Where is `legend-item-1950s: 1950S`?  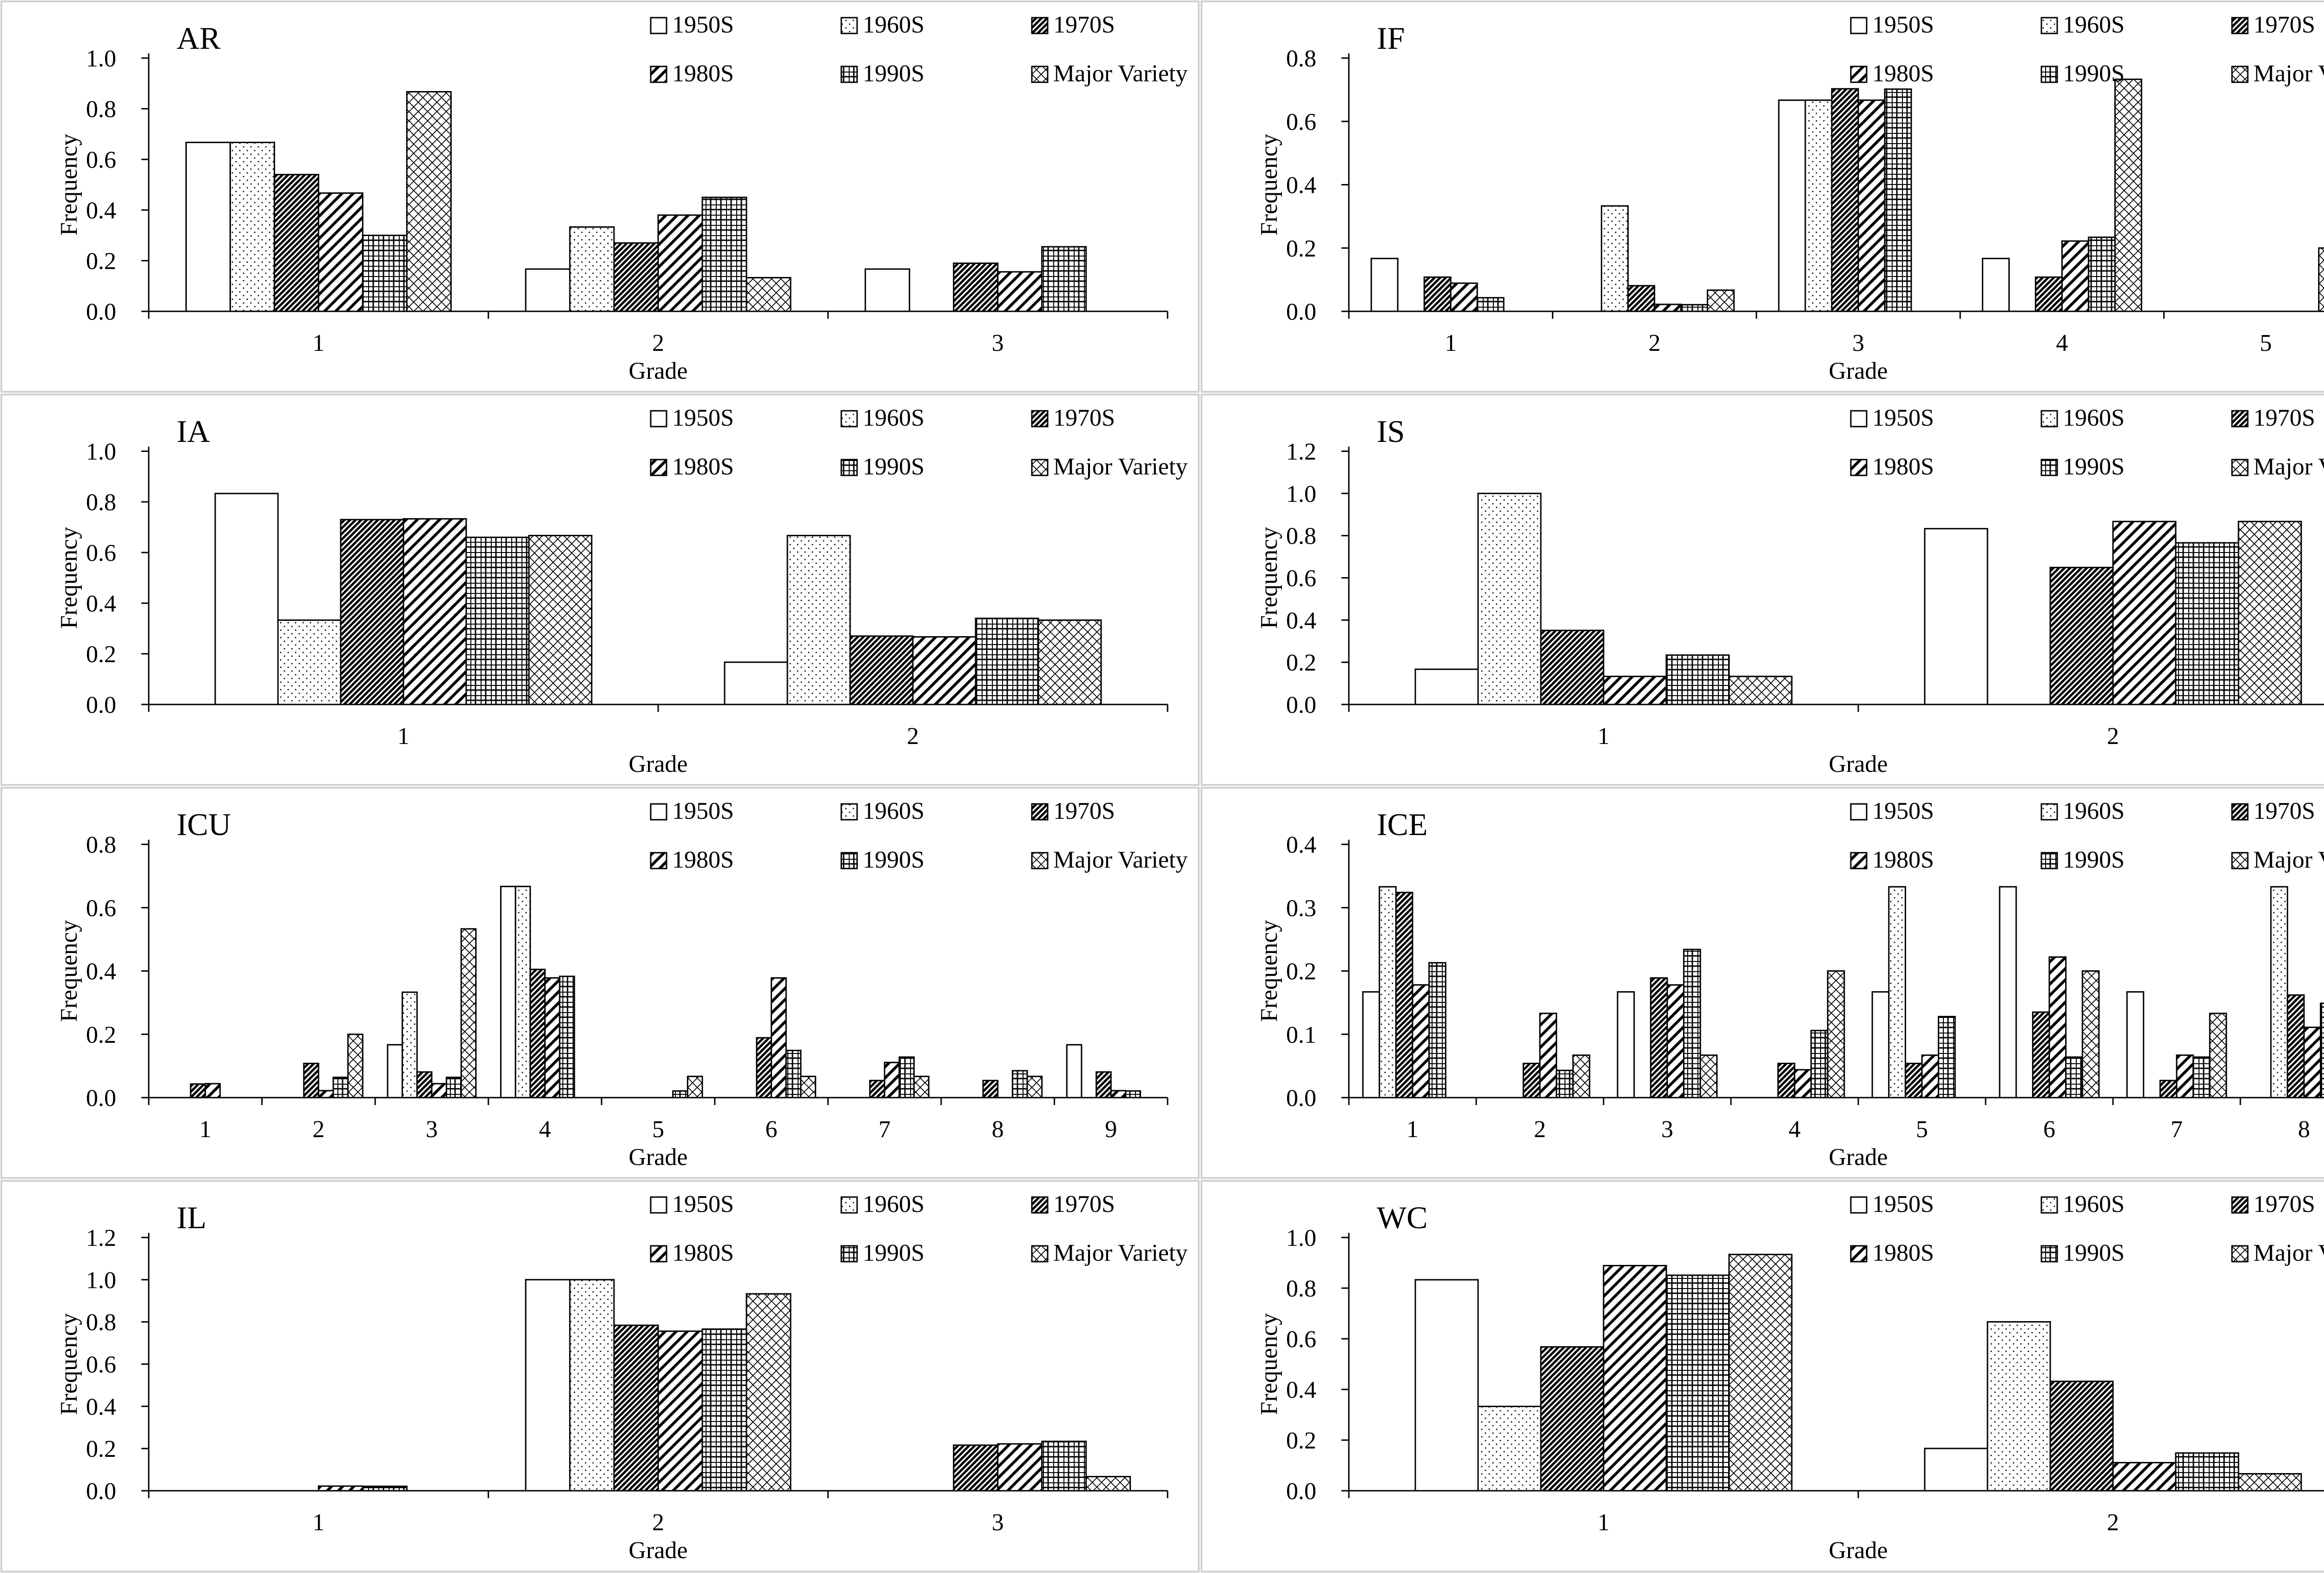 legend-item-1950s: 1950S is located at coordinates (1892, 418).